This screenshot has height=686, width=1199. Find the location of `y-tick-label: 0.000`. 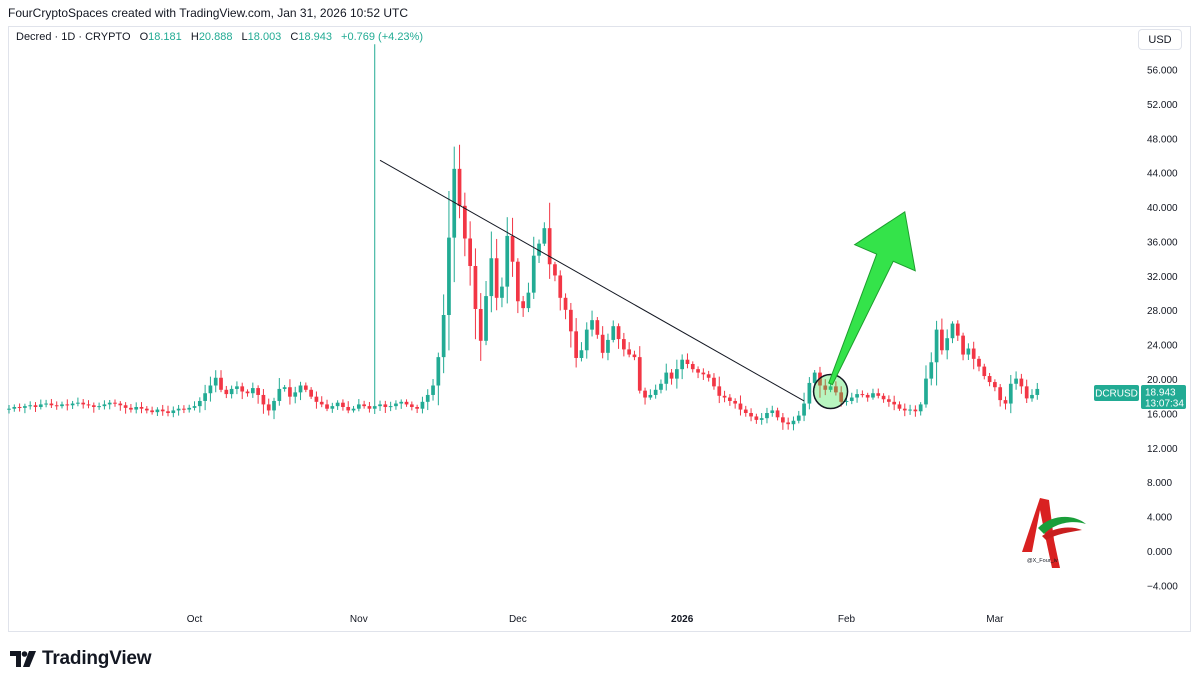

y-tick-label: 0.000 is located at coordinates (1159, 552).